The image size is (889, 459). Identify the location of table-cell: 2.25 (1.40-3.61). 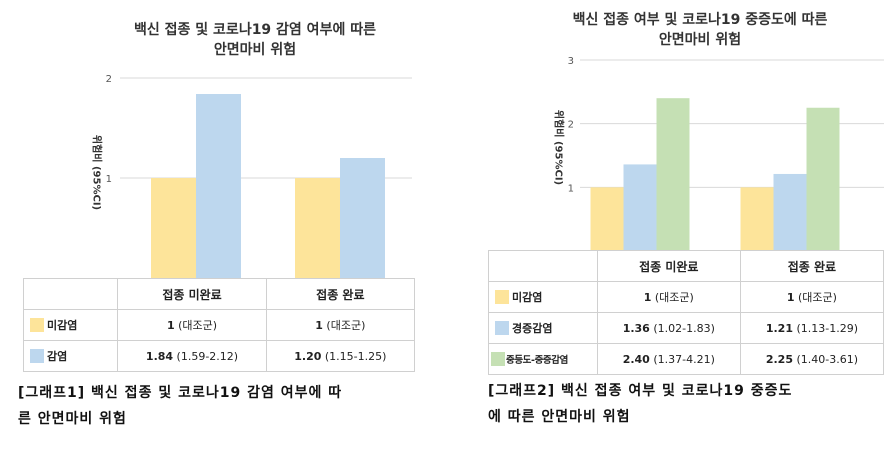
(812, 359).